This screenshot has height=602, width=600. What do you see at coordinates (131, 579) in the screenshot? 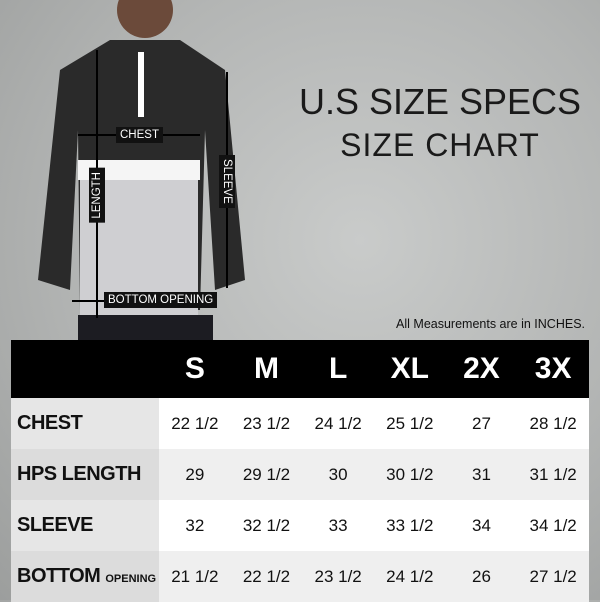
I see `row-label-sub: OPENING` at bounding box center [131, 579].